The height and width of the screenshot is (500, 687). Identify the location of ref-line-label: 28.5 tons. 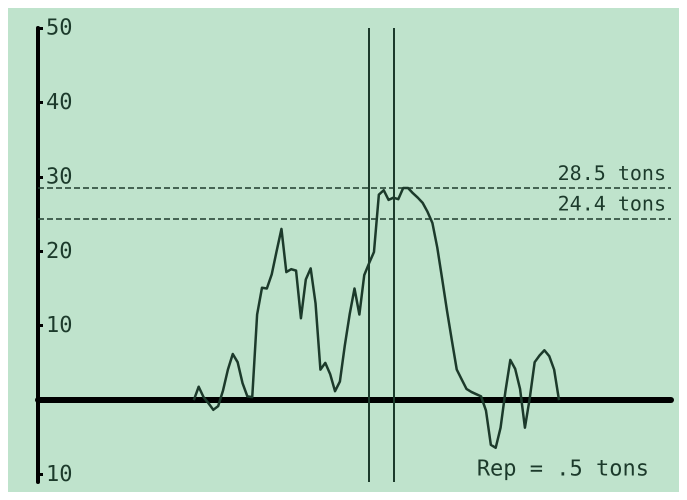
(612, 173).